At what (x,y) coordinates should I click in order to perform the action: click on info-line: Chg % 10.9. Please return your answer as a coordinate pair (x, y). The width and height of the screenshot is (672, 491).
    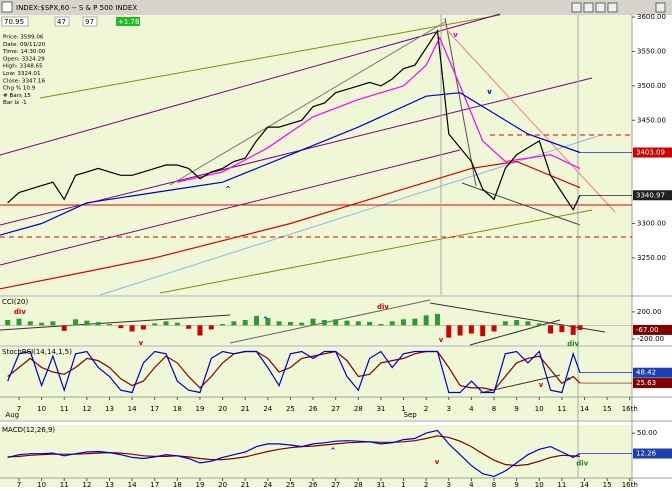
    Looking at the image, I should click on (19, 89).